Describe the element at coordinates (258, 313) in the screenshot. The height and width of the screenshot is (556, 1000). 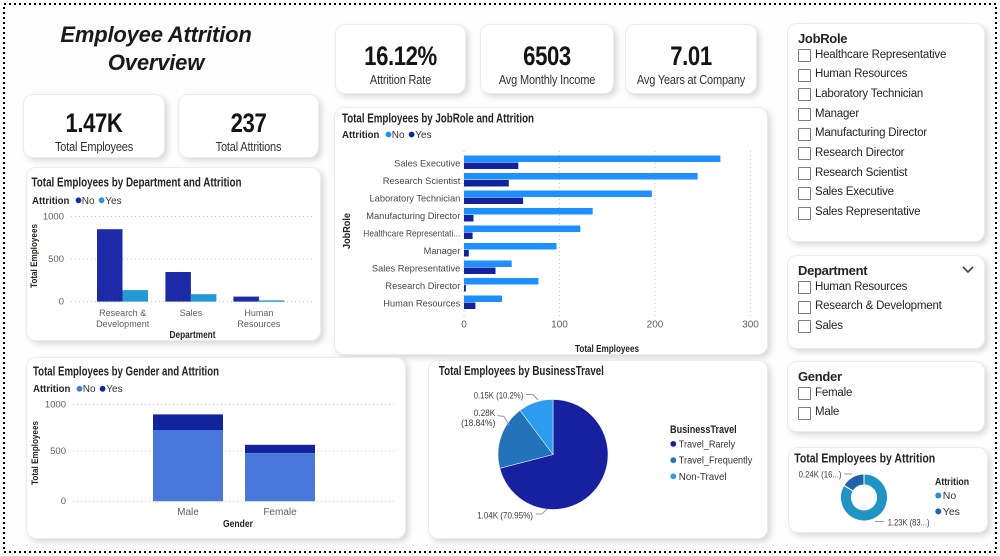
I see `svg-text: Human` at that location.